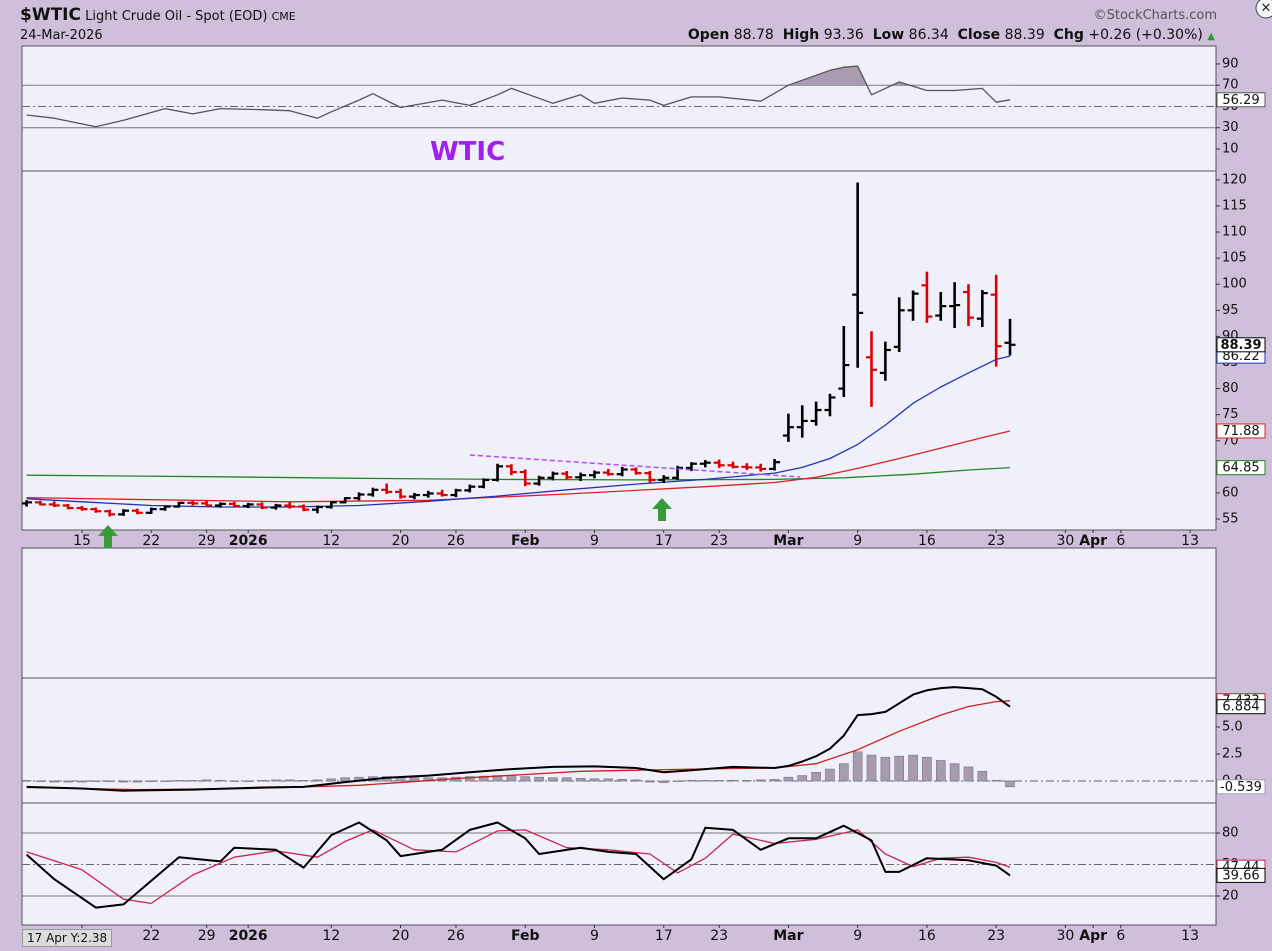  Describe the element at coordinates (401, 936) in the screenshot. I see `x-tick-label: 20` at that location.